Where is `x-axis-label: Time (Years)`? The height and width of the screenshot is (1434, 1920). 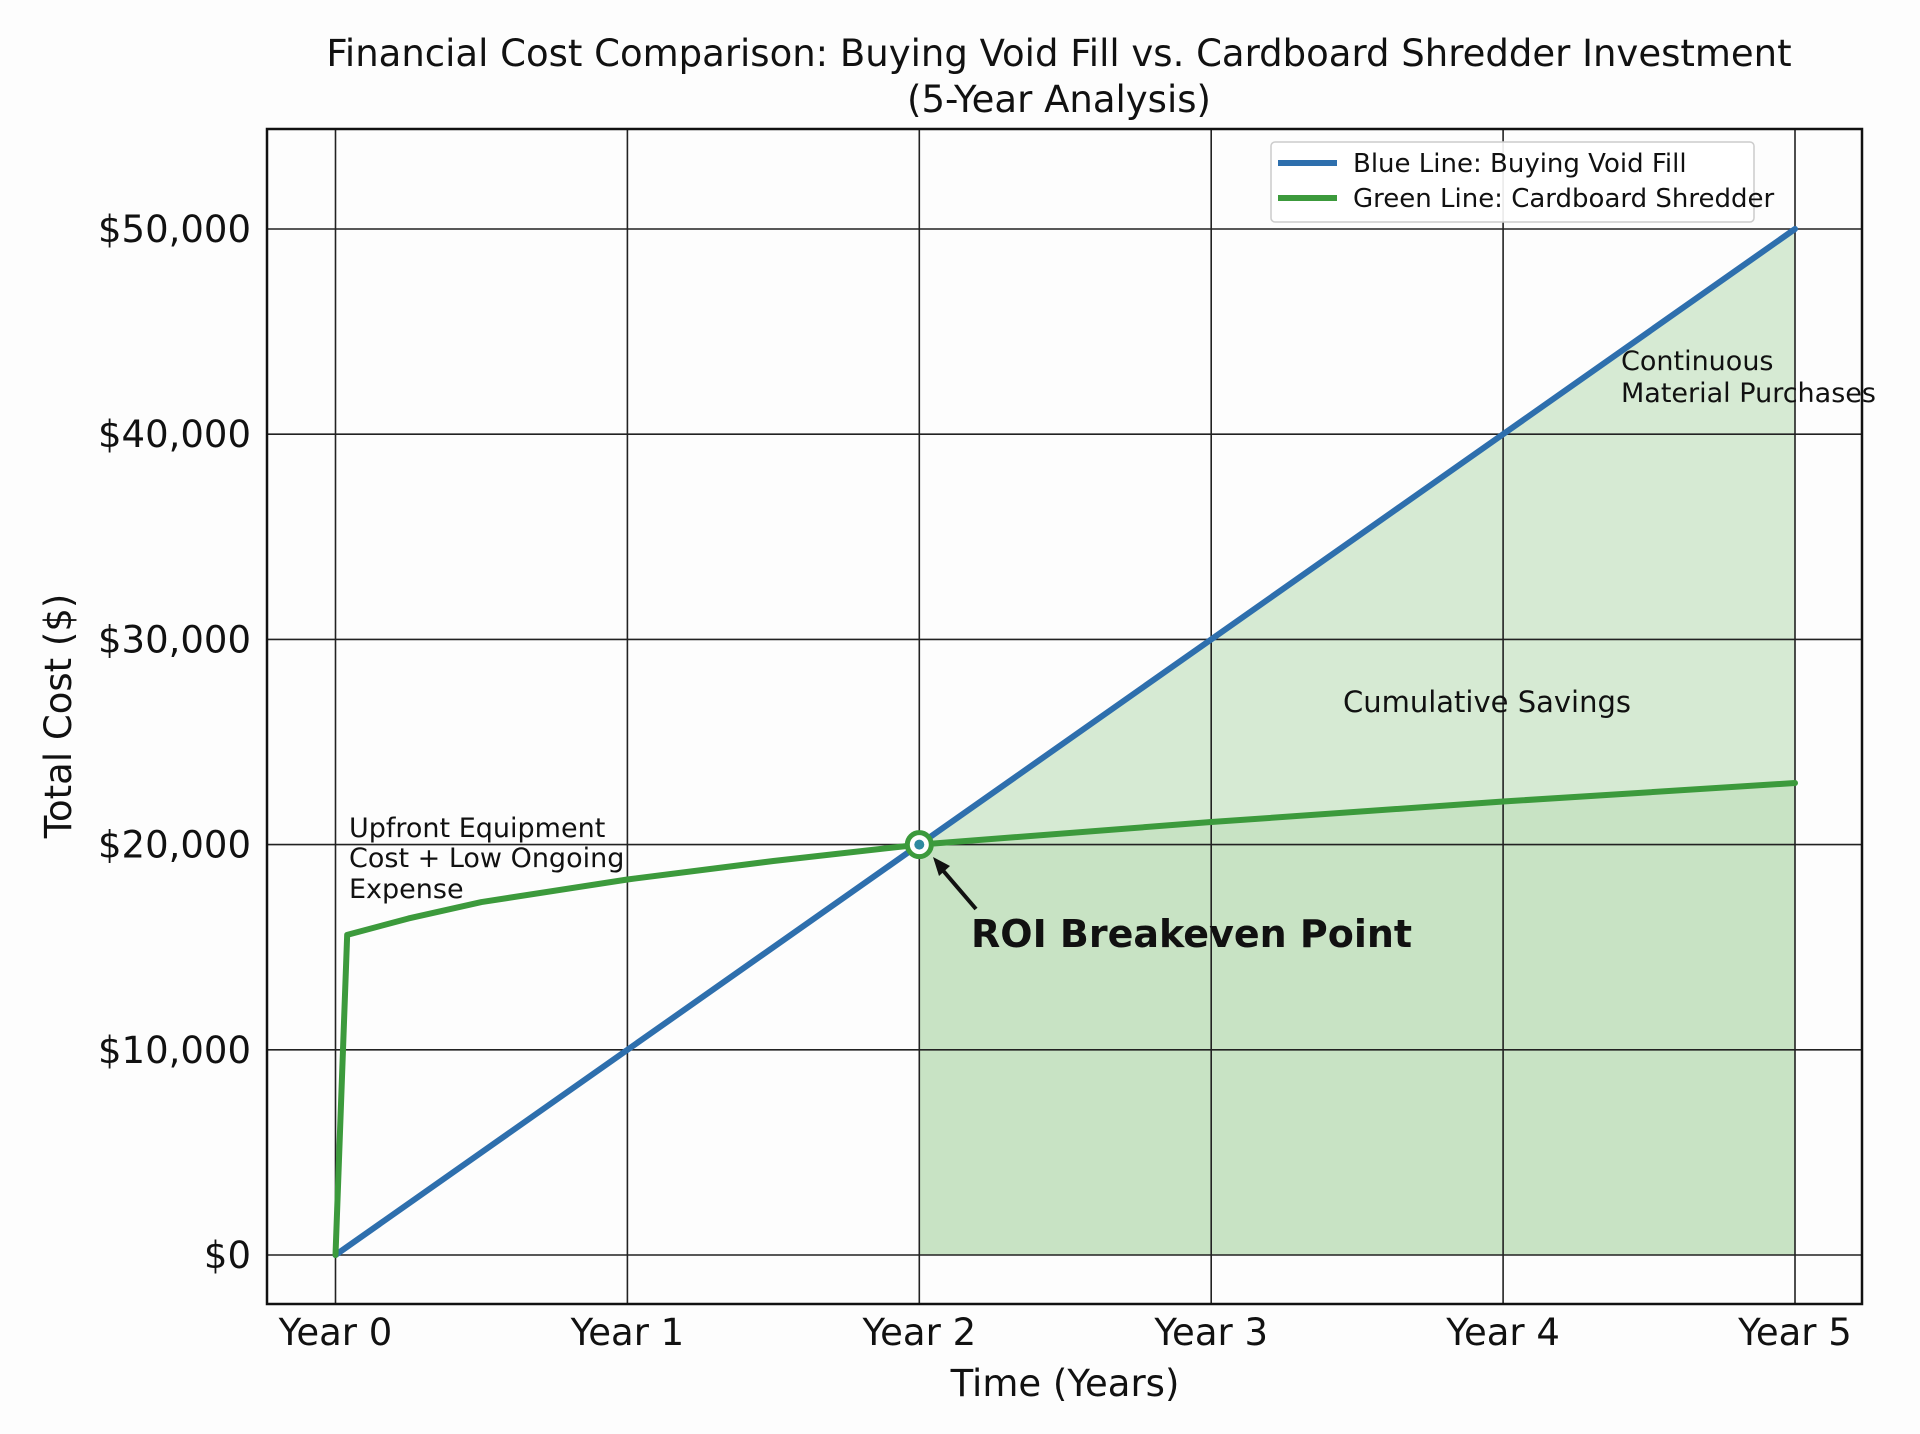
x-axis-label: Time (Years) is located at coordinates (1065, 1383).